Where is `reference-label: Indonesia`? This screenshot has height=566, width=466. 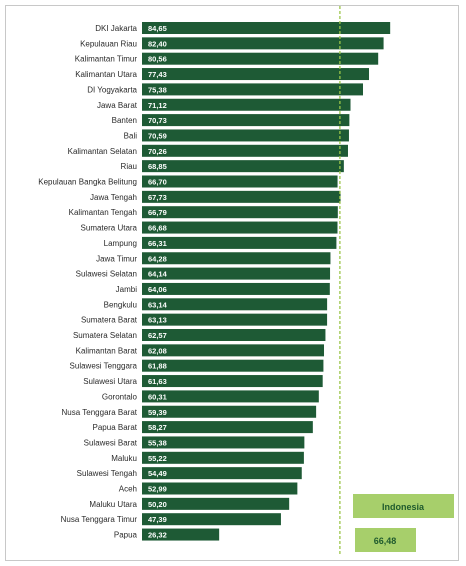 reference-label: Indonesia is located at coordinates (403, 507).